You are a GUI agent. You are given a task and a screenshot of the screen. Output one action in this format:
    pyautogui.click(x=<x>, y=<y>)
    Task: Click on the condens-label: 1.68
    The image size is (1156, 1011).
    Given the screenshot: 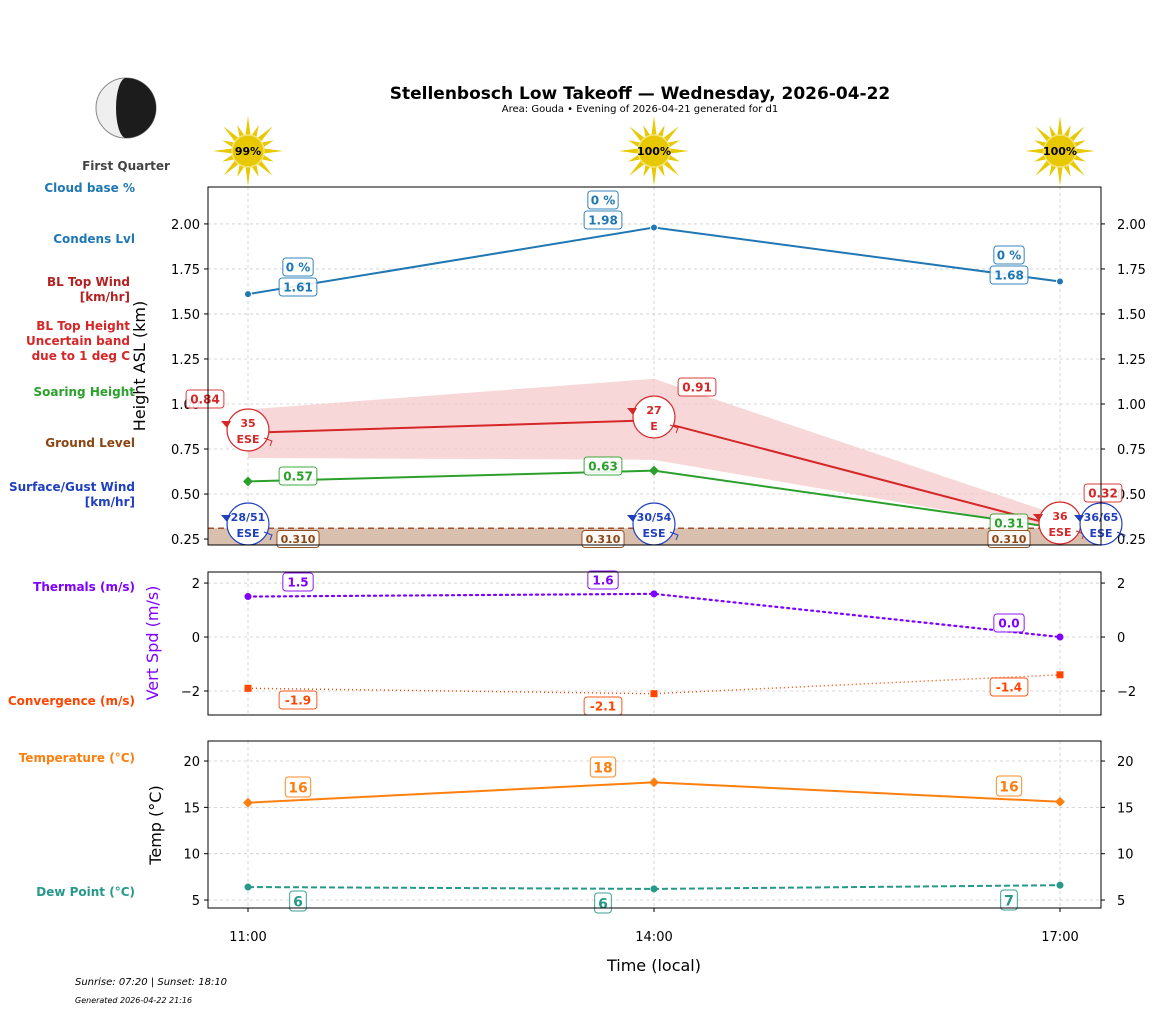 What is the action you would take?
    pyautogui.click(x=1009, y=276)
    